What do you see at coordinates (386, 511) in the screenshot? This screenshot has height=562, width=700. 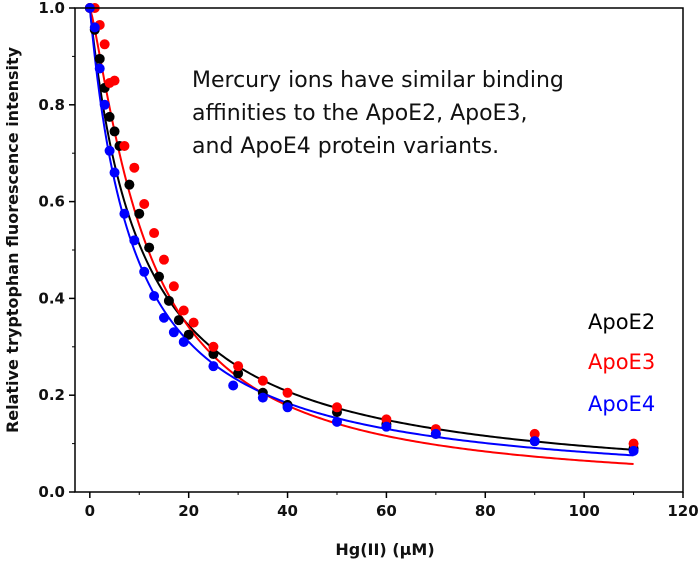 I see `x-tick-label: 60` at bounding box center [386, 511].